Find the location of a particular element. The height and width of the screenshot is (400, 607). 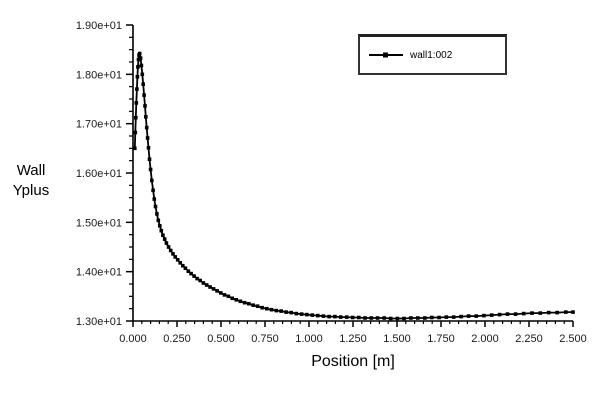

x-tick-label: 1.000 is located at coordinates (309, 339).